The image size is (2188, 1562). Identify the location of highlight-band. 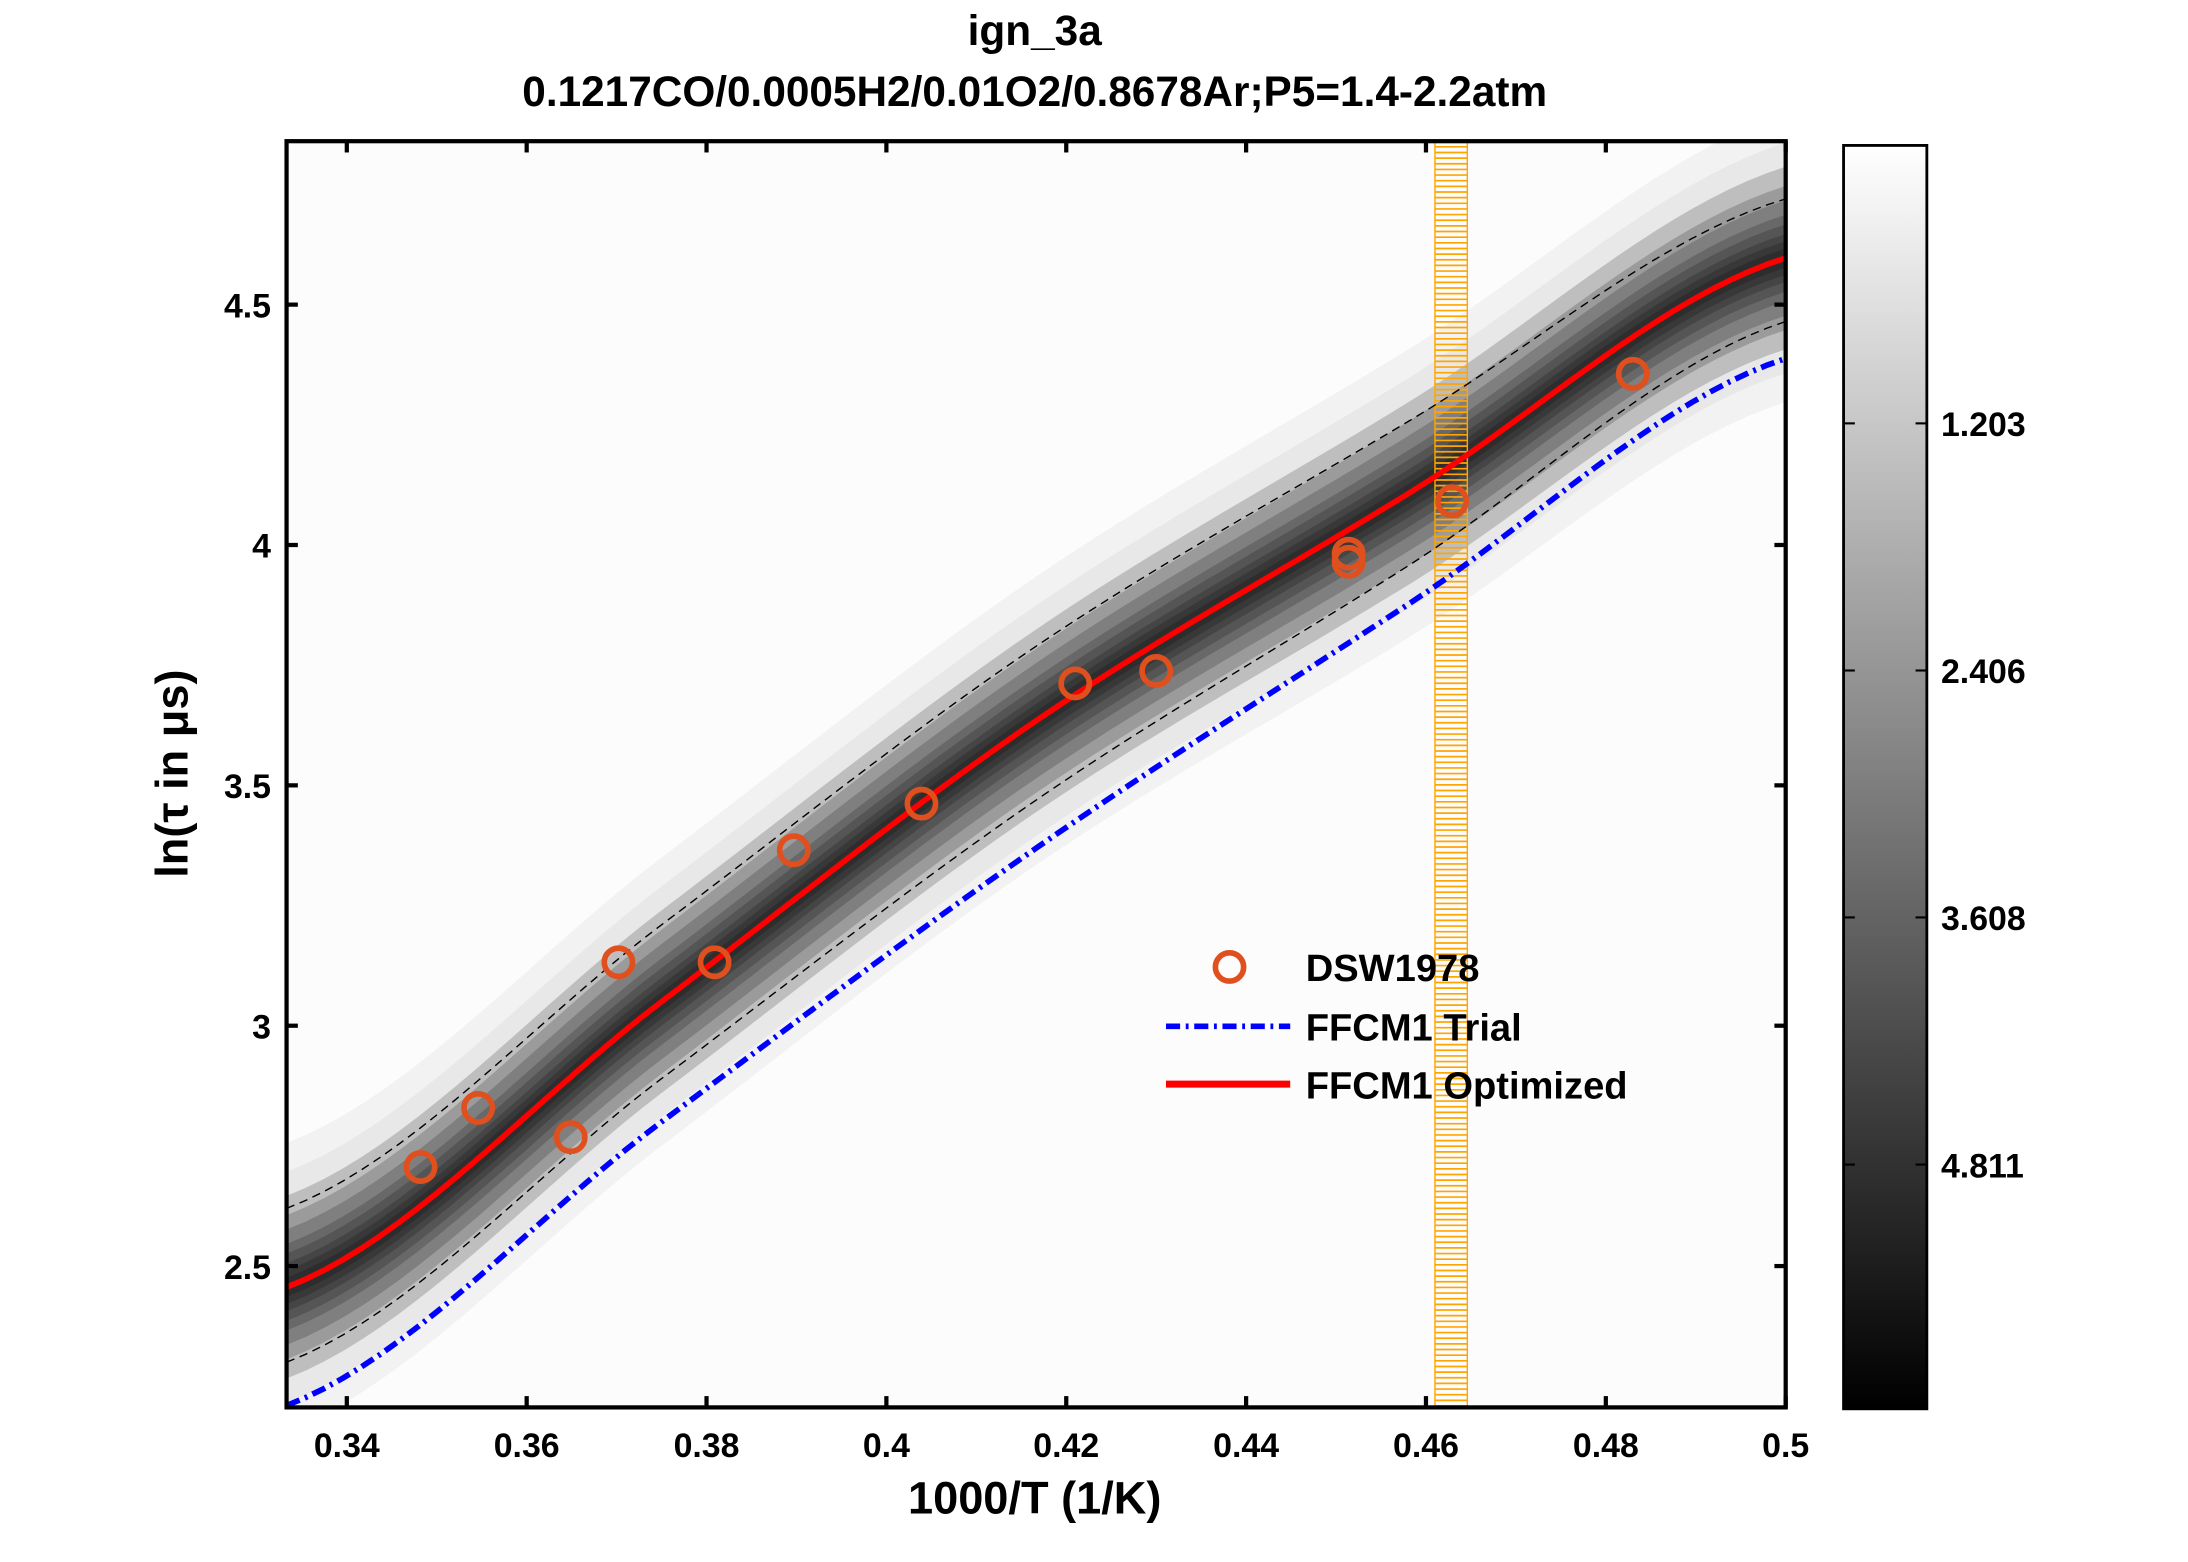
(1451, 774).